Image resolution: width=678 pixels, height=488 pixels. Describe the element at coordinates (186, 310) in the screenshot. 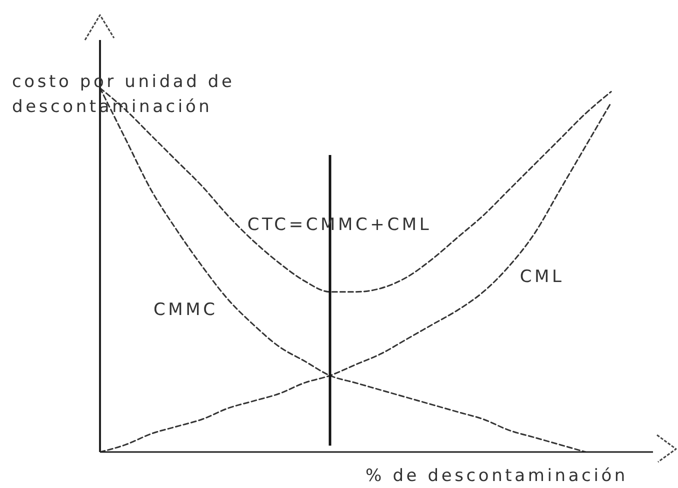

I see `series-label: CMMC` at that location.